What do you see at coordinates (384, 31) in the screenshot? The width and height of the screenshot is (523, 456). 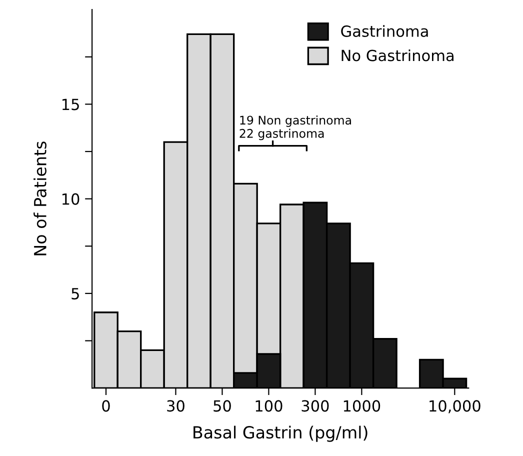 I see `legend-label: Gastrinoma` at bounding box center [384, 31].